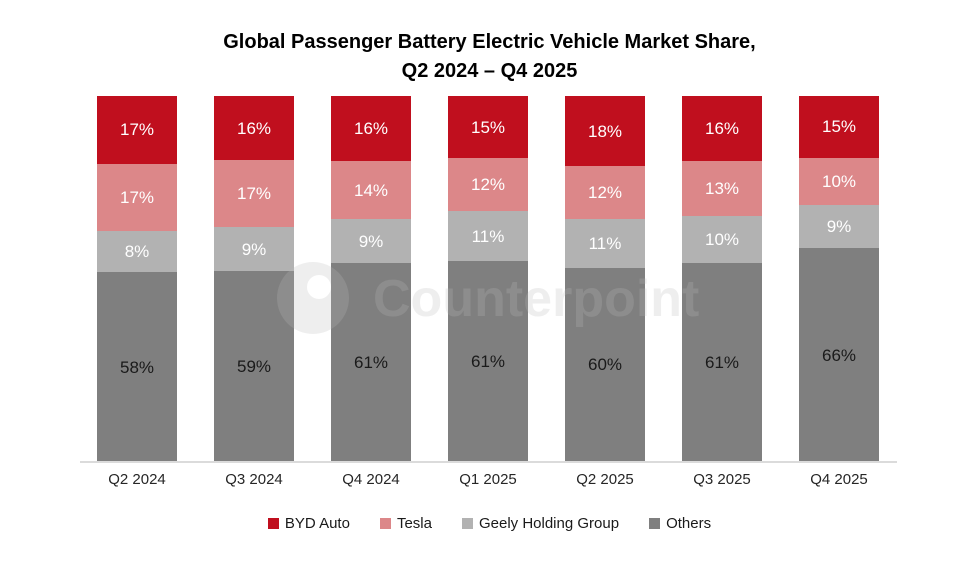  I want to click on legend-item-tesla: Tesla, so click(405, 523).